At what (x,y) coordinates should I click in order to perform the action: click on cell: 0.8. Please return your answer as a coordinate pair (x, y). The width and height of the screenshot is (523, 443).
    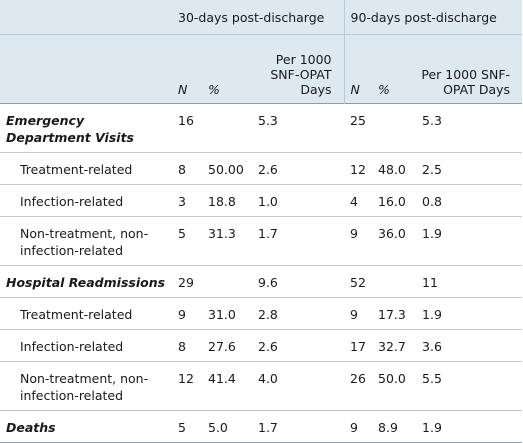
    Looking at the image, I should click on (467, 200).